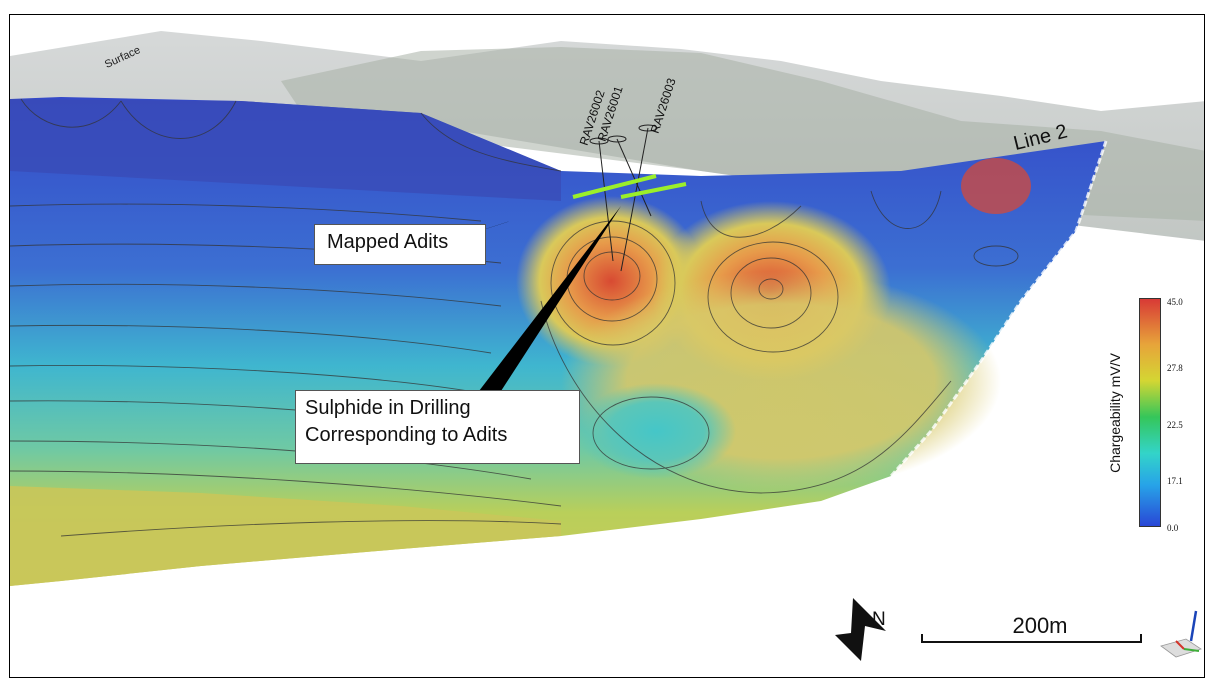 Image resolution: width=1205 pixels, height=678 pixels. Describe the element at coordinates (860, 629) in the screenshot. I see `north-arrow-icon` at that location.